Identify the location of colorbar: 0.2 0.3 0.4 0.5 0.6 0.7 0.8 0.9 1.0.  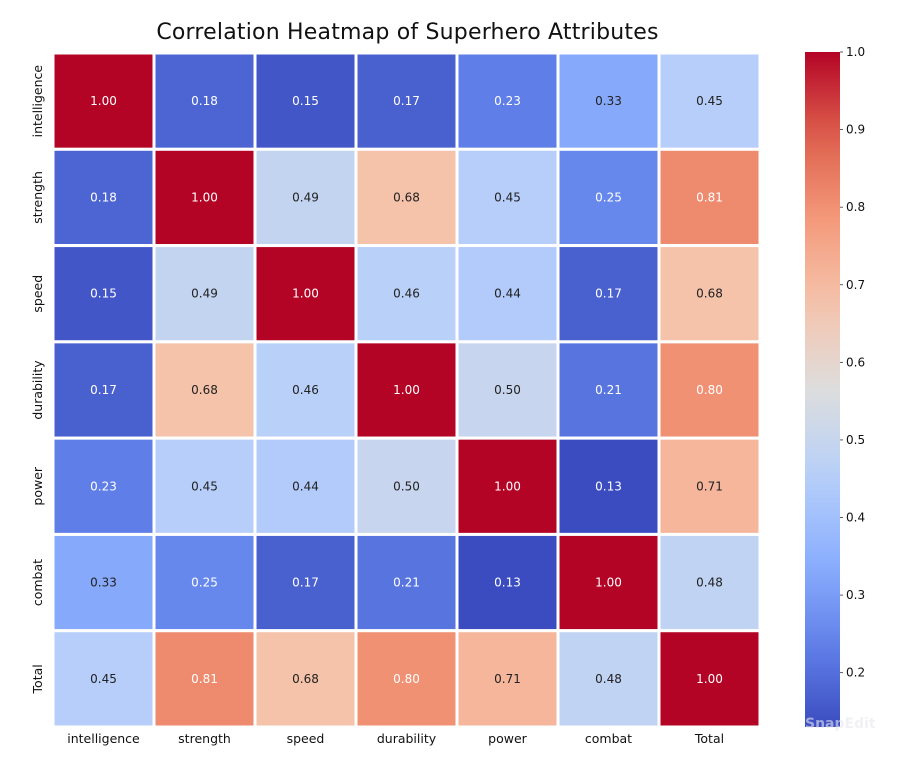
(835, 386).